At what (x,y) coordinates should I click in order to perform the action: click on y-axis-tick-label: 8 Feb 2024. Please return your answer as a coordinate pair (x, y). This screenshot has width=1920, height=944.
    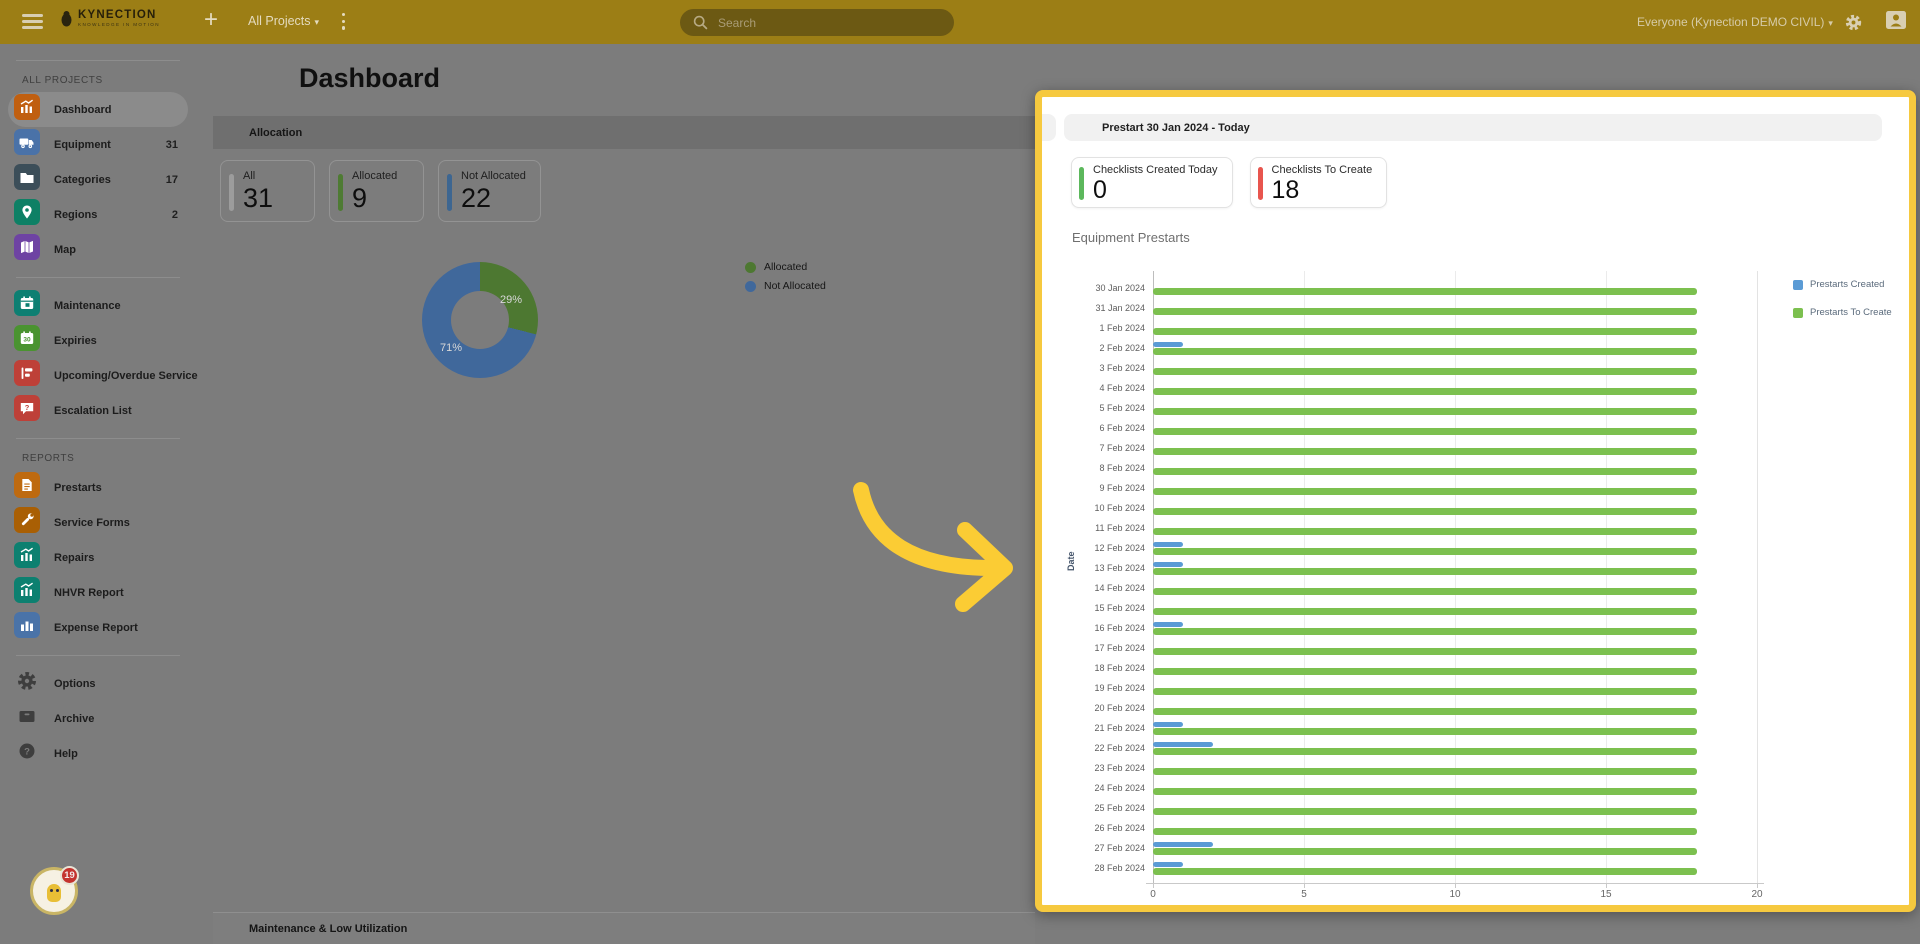
    Looking at the image, I should click on (1122, 468).